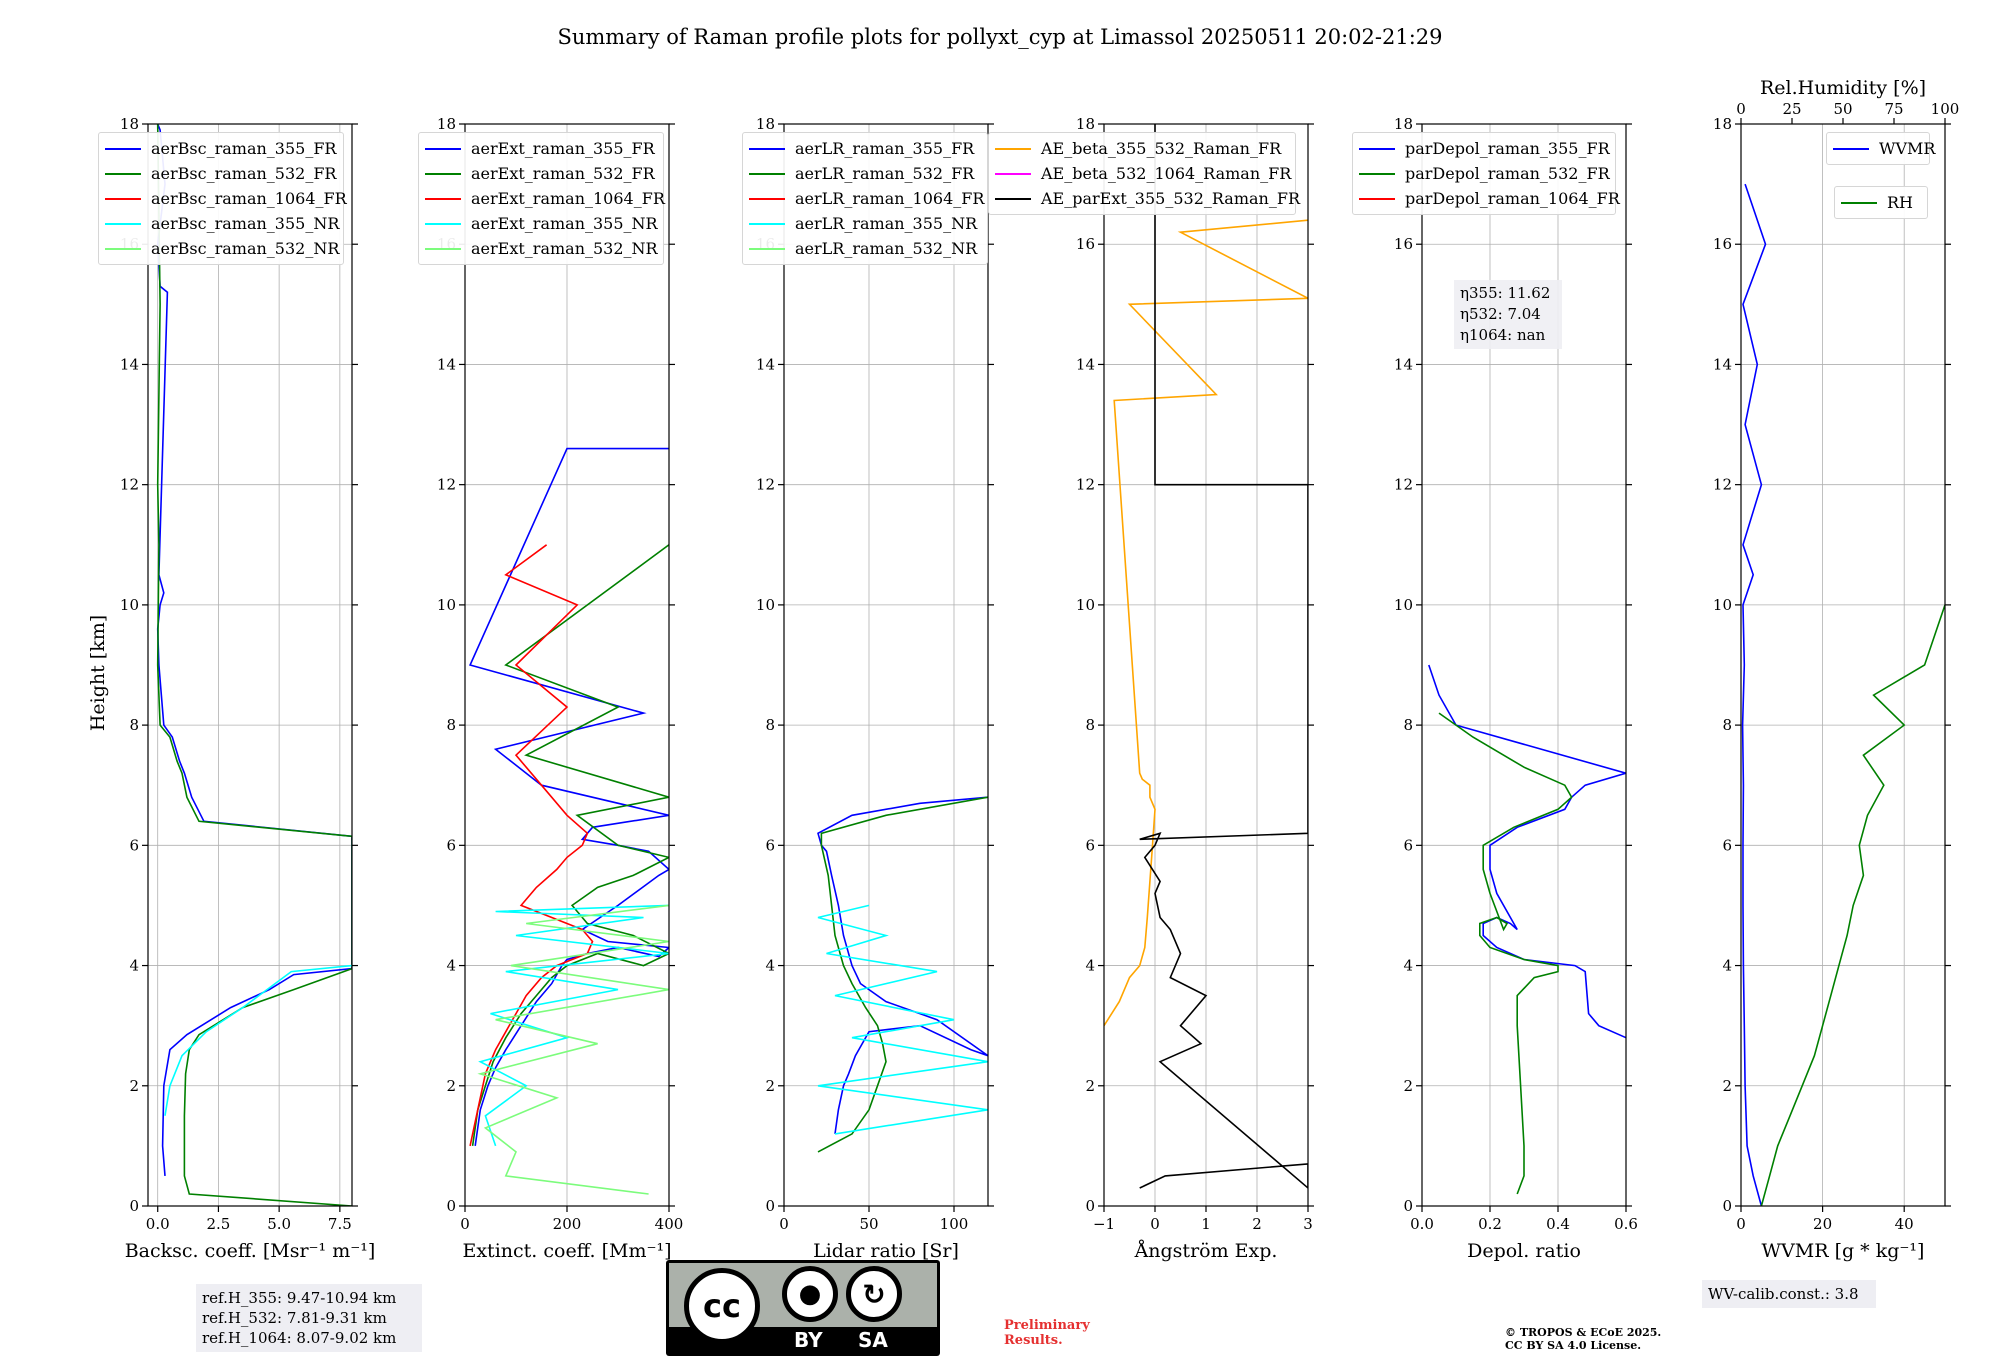  I want to click on legend-entry: aerLR_raman_355_NR, so click(886, 223).